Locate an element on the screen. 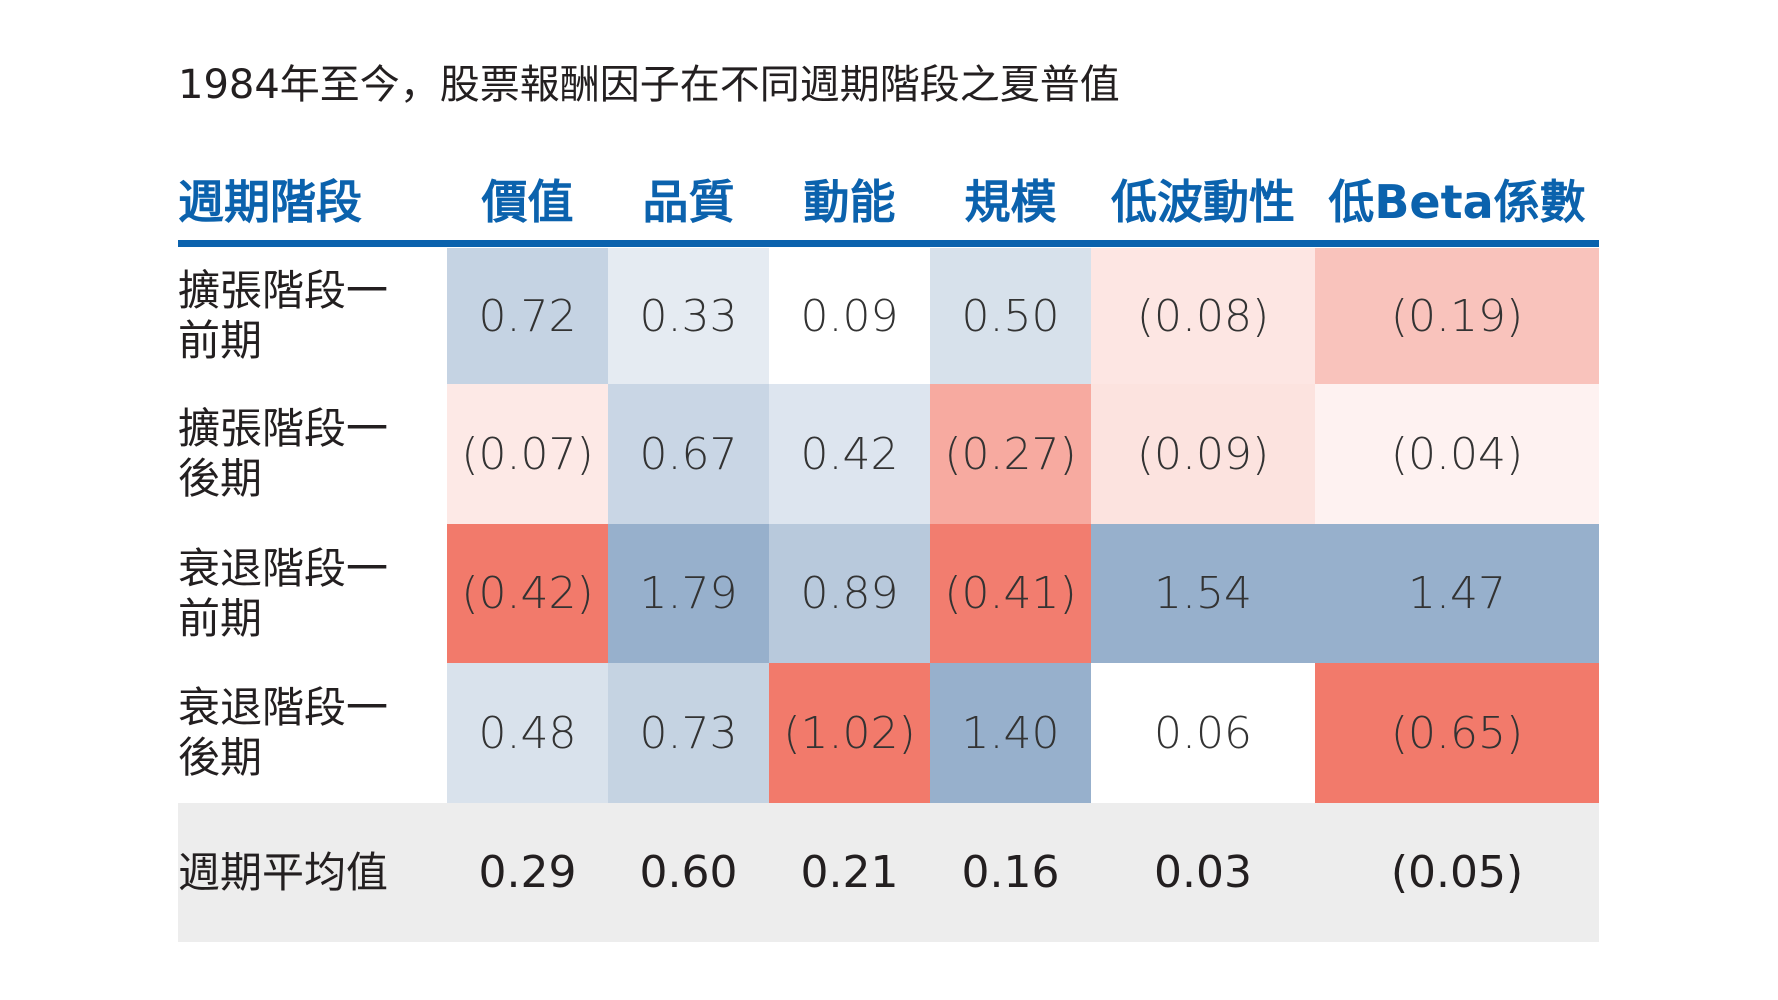  heatmap-cell: (0.08) is located at coordinates (1203, 316).